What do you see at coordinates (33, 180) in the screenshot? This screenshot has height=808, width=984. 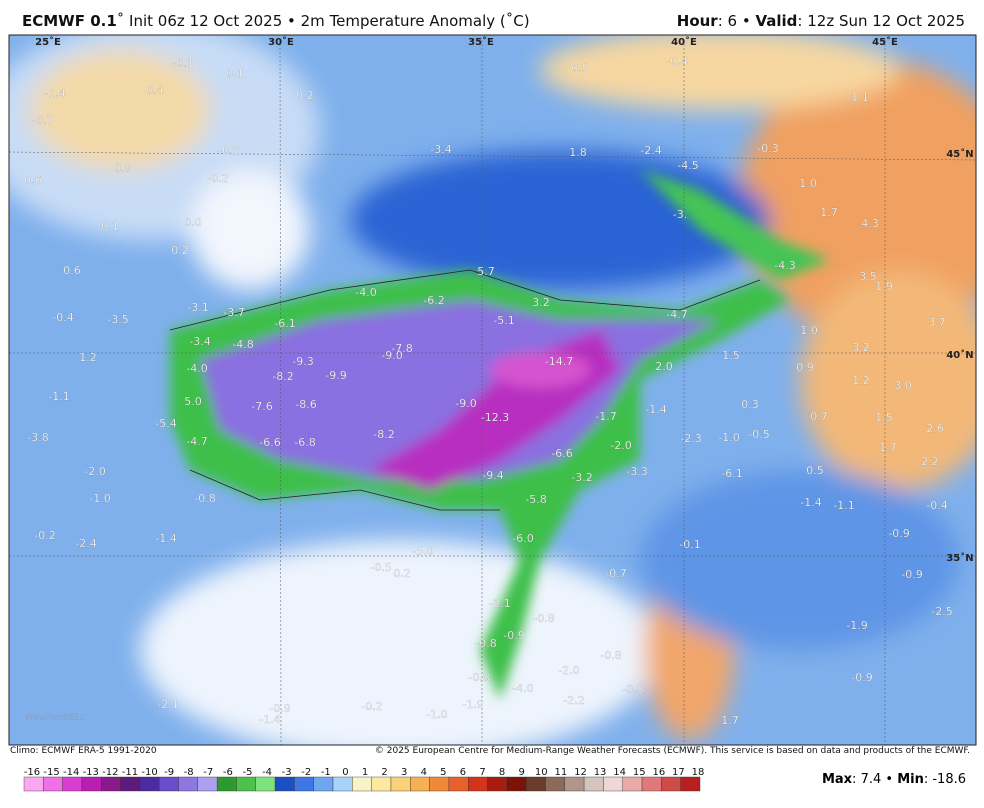 I see `value-label: 0.6` at bounding box center [33, 180].